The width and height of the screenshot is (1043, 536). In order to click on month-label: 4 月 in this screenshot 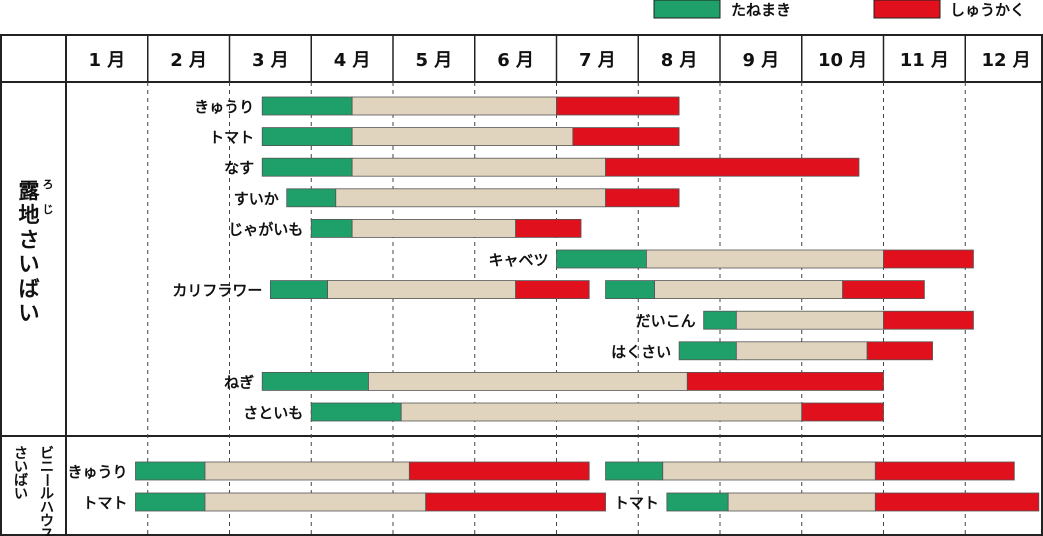, I will do `click(352, 60)`.